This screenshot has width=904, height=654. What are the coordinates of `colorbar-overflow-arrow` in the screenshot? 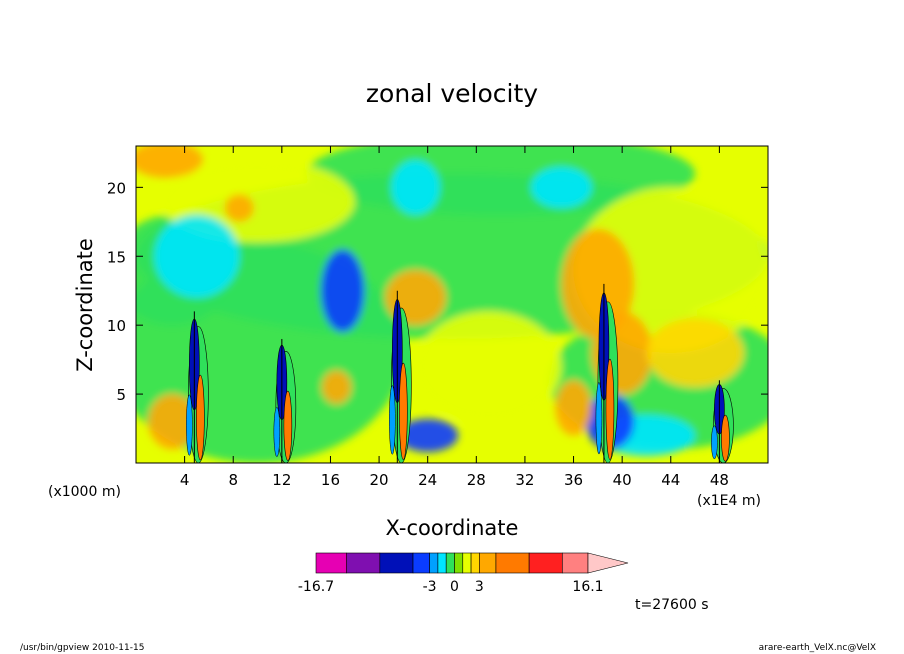 It's located at (608, 563).